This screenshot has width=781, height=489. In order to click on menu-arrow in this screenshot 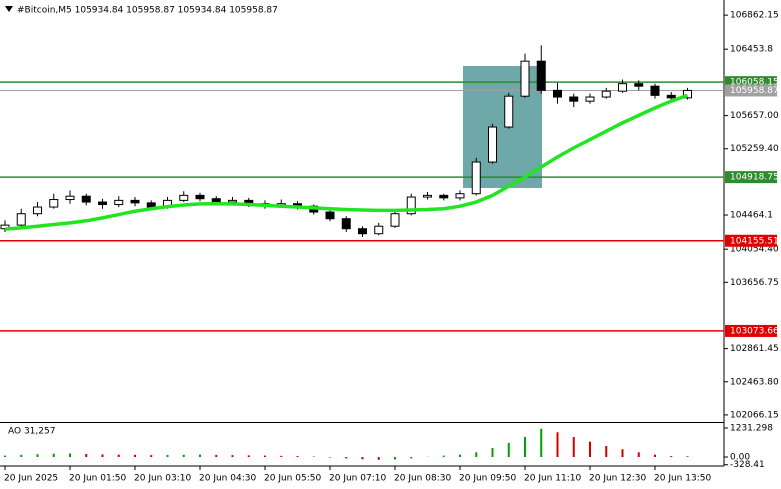, I will do `click(9, 9)`.